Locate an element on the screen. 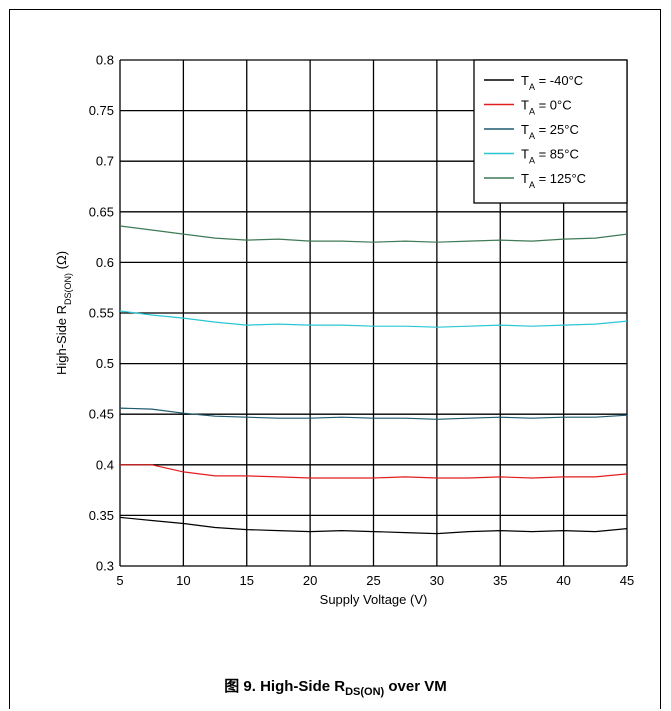 This screenshot has width=671, height=711. x-axis-label: Supply Voltage (V) is located at coordinates (374, 599).